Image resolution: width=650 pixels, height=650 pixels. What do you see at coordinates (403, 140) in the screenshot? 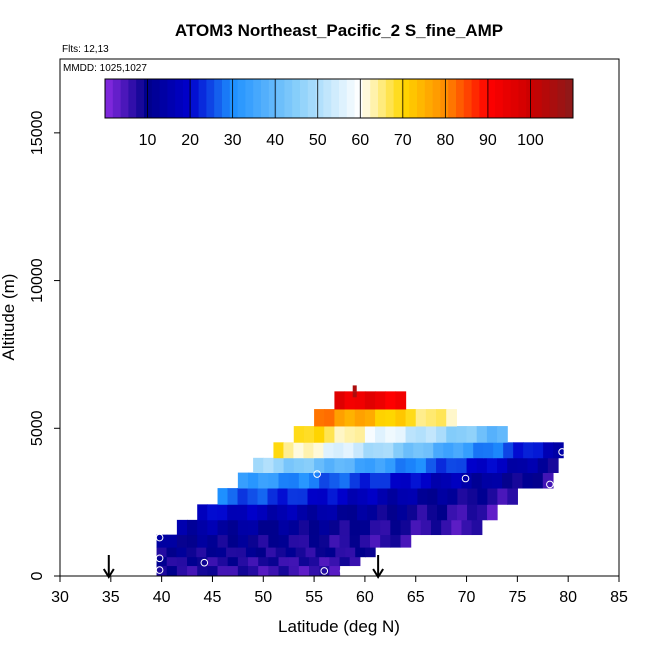
I see `colorbar-tick-label: 70` at bounding box center [403, 140].